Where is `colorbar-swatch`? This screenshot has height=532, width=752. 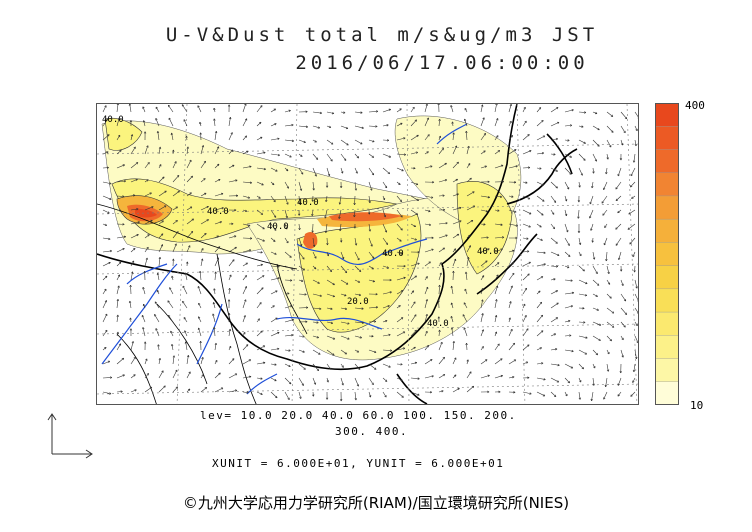 colorbar-swatch is located at coordinates (667, 207).